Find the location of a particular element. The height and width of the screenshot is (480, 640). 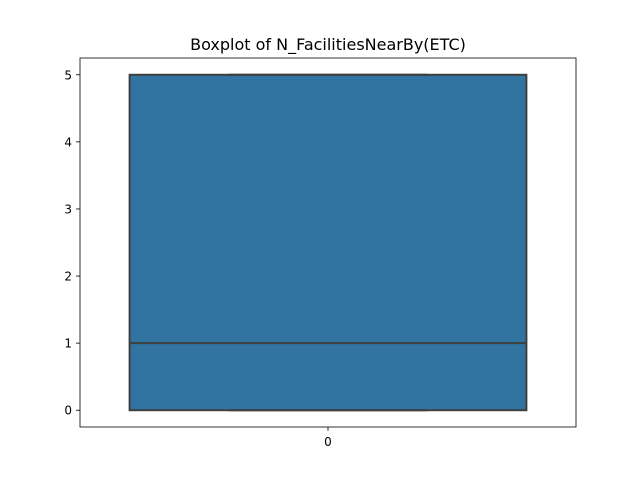

y-tick-label: 4 is located at coordinates (68, 142).